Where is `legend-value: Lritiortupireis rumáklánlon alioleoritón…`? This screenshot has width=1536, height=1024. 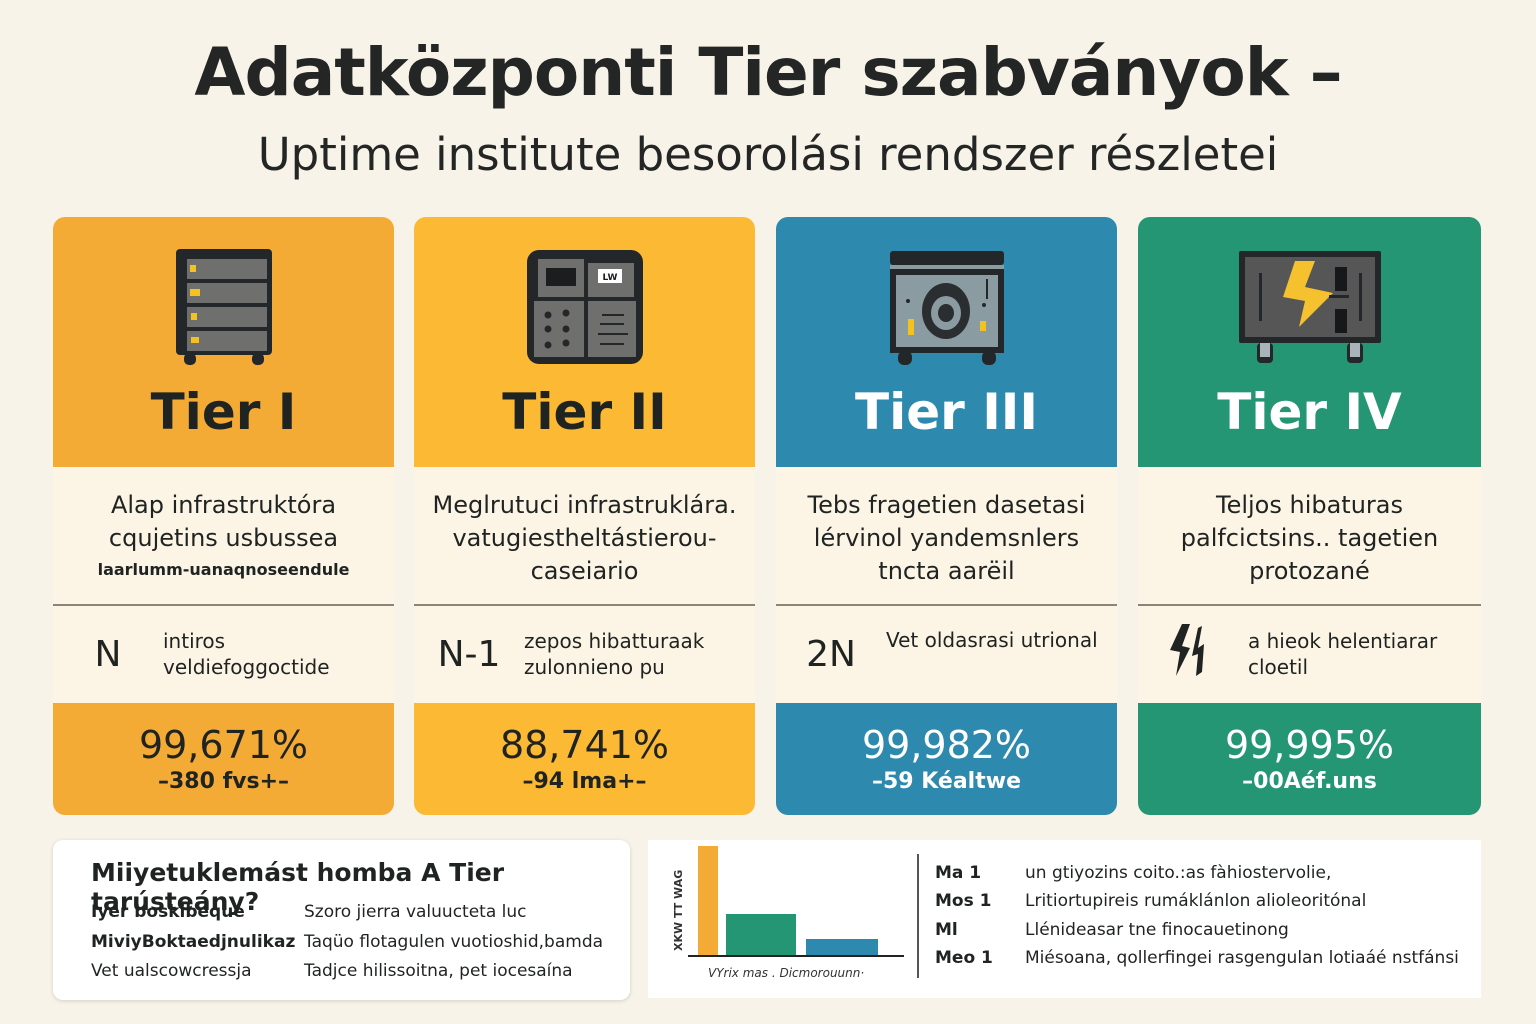
legend-value: Lritiortupireis rumáklánlon alioleoritón… is located at coordinates (1196, 901).